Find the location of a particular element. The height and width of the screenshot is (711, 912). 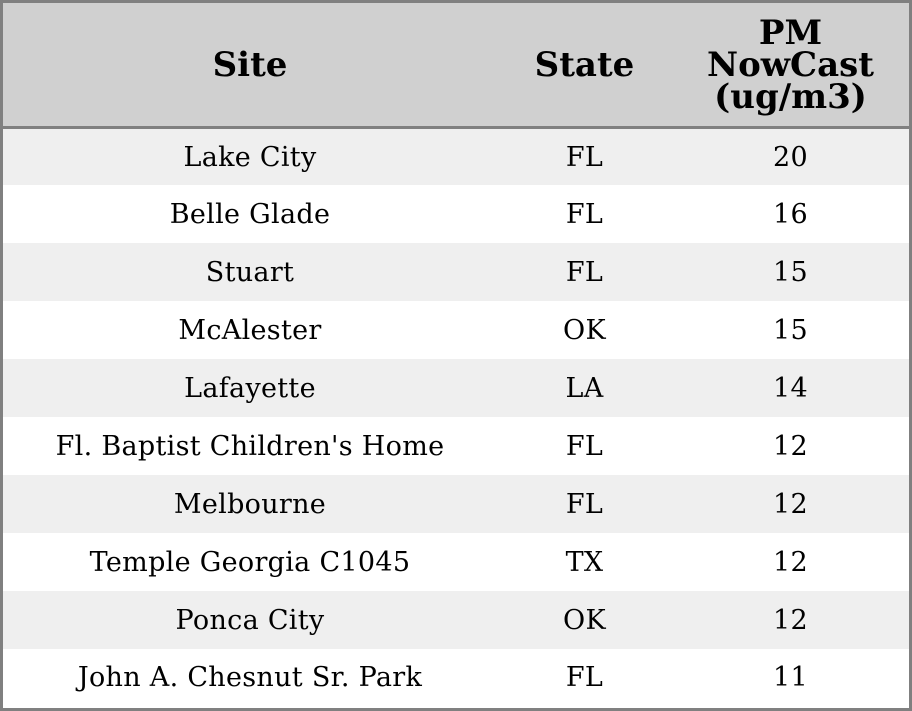

cell-pm: 16 is located at coordinates (790, 214).